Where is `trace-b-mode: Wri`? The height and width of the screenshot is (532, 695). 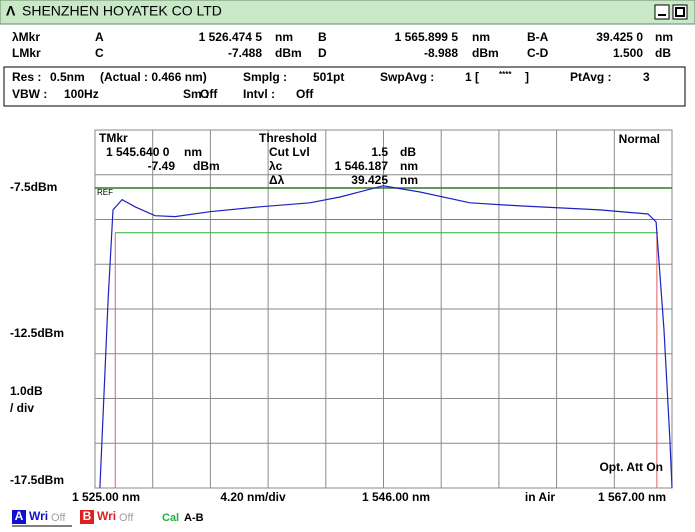 trace-b-mode: Wri is located at coordinates (106, 516).